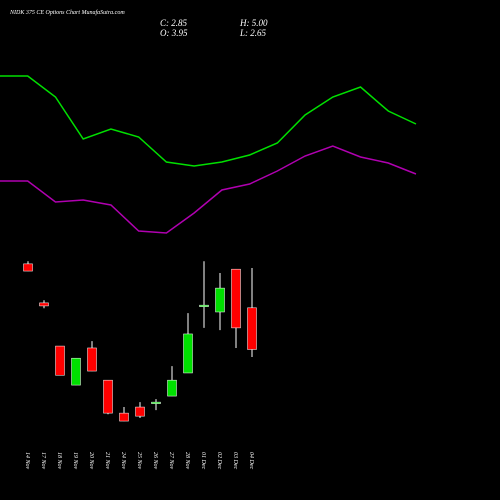 The image size is (500, 500). What do you see at coordinates (251, 460) in the screenshot?
I see `x-tick-label: 04 Dec` at bounding box center [251, 460].